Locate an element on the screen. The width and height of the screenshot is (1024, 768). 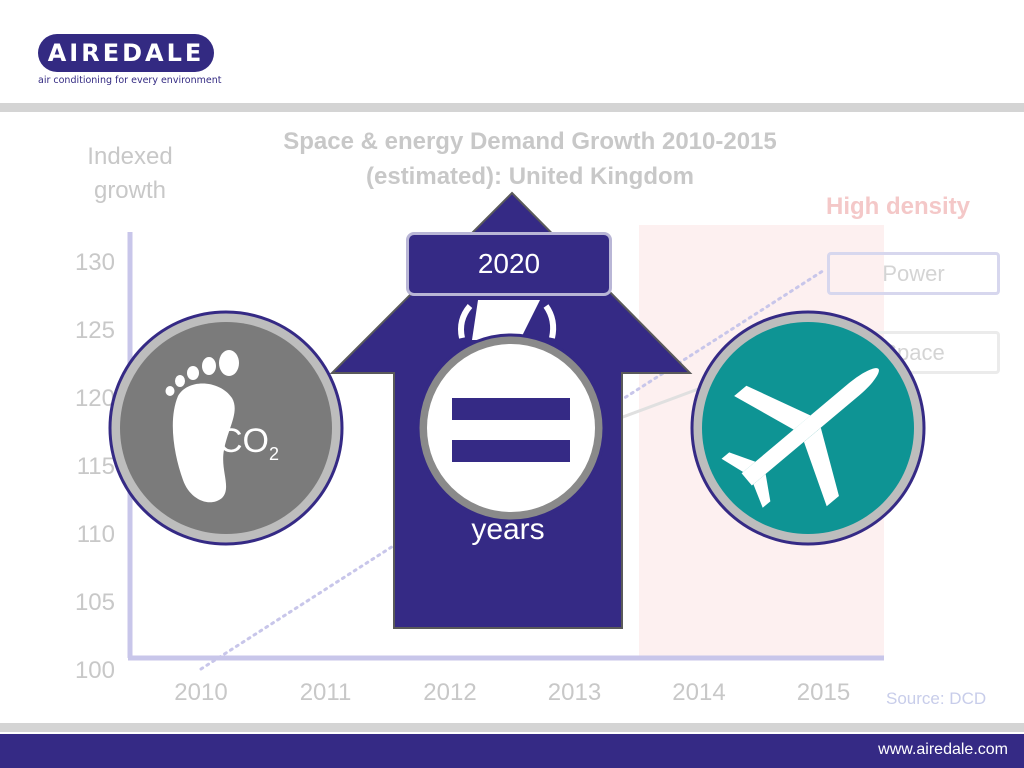
logo-text: AIREDALE is located at coordinates (126, 53).